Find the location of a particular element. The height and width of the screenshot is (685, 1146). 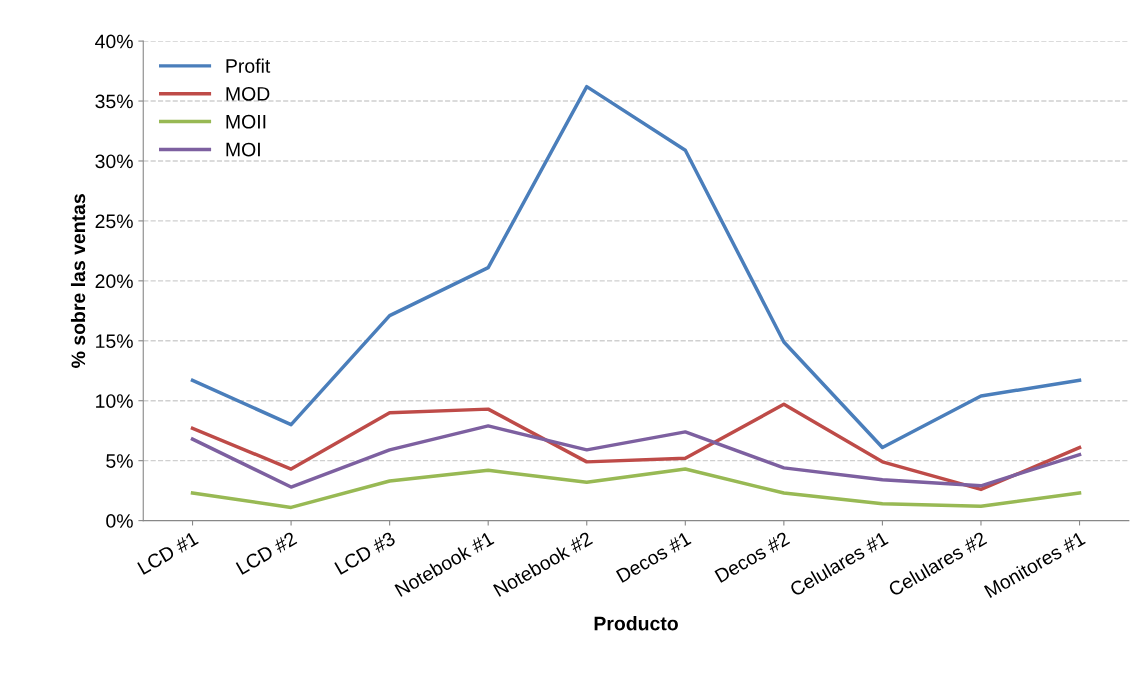

legend-label: Profit is located at coordinates (248, 65).